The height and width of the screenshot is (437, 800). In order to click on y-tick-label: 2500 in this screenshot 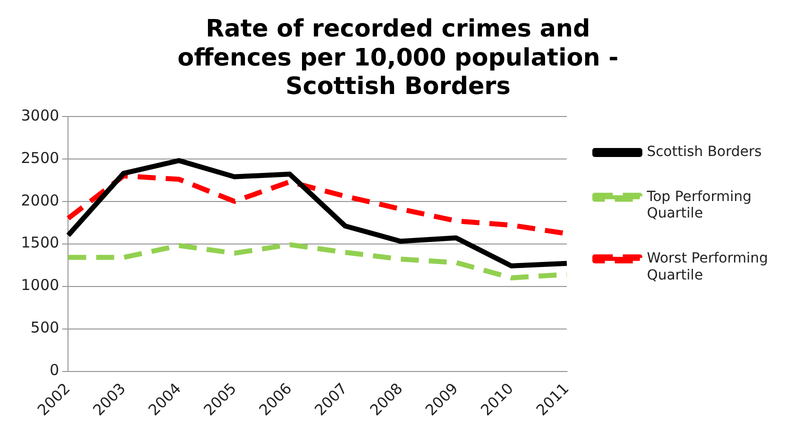, I will do `click(40, 157)`.